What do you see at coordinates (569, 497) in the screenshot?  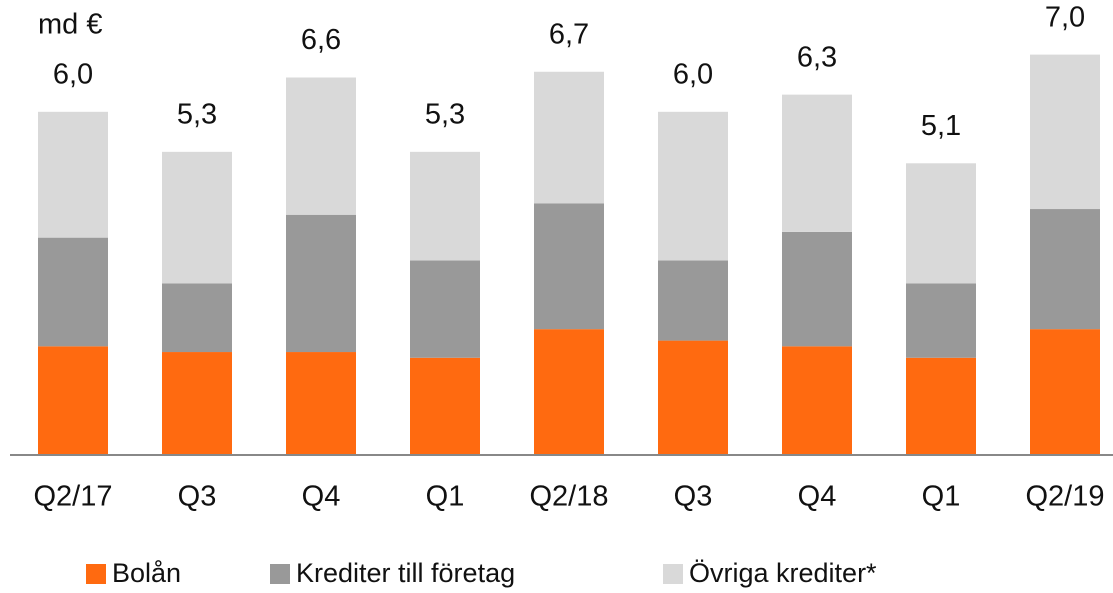 I see `x-tick-label: Q2/18` at bounding box center [569, 497].